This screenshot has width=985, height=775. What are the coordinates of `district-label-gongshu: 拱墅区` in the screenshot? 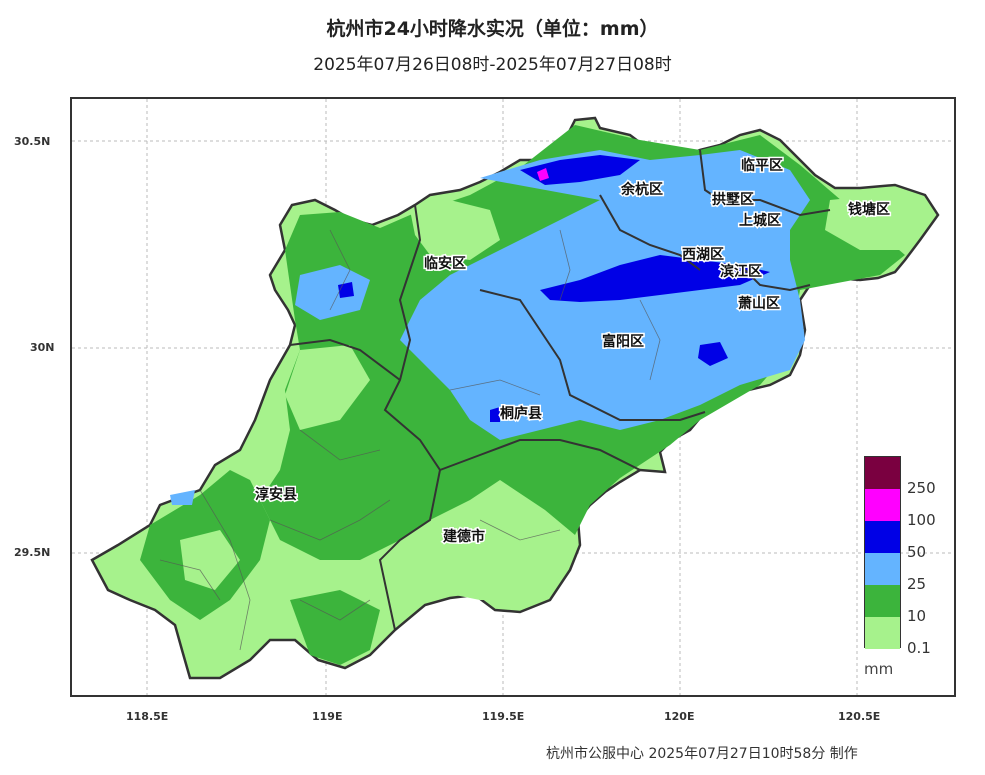 It's located at (733, 199).